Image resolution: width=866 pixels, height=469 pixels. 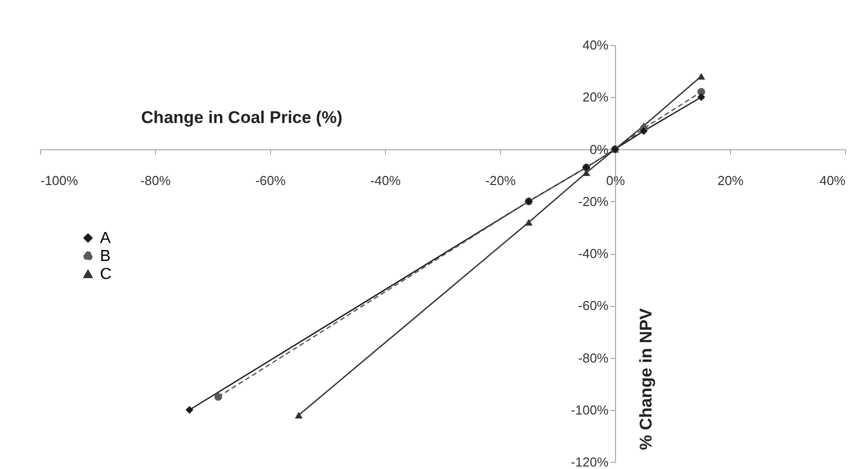 What do you see at coordinates (595, 45) in the screenshot?
I see `y-tick-label: 40%` at bounding box center [595, 45].